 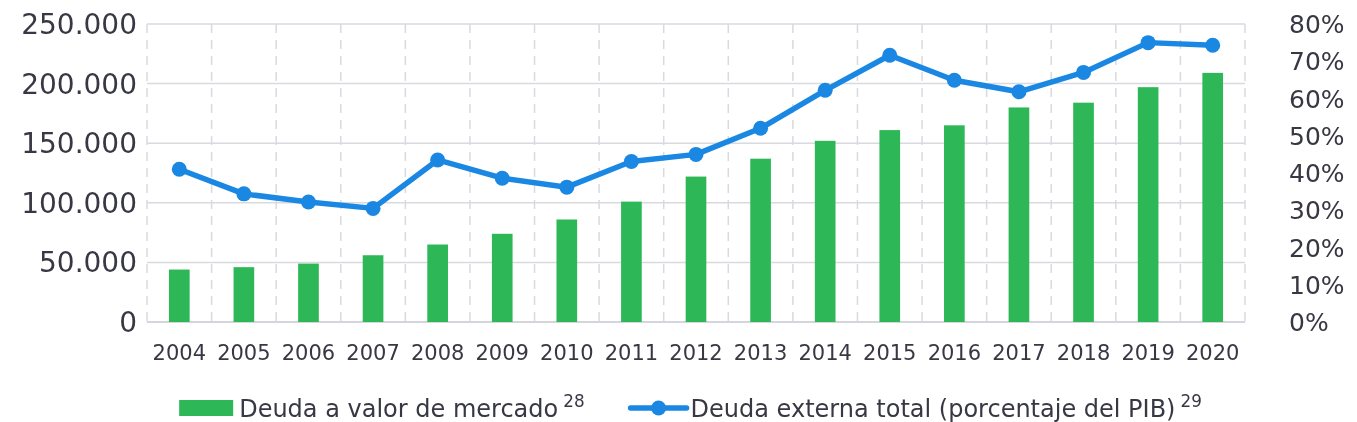 What do you see at coordinates (567, 353) in the screenshot?
I see `x-tick-label: 2010` at bounding box center [567, 353].